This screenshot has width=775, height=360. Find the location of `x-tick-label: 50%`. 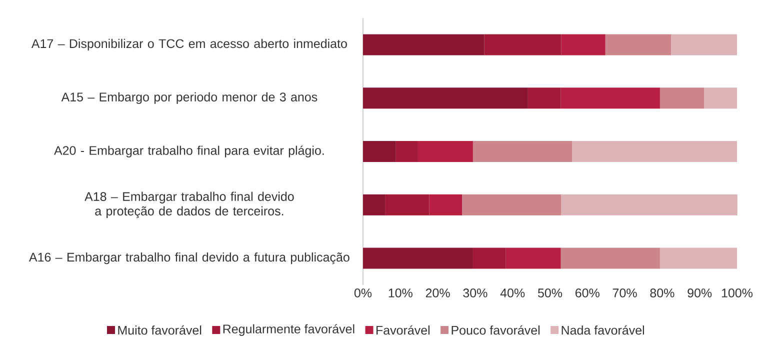

x-tick-label: 50% is located at coordinates (550, 293).